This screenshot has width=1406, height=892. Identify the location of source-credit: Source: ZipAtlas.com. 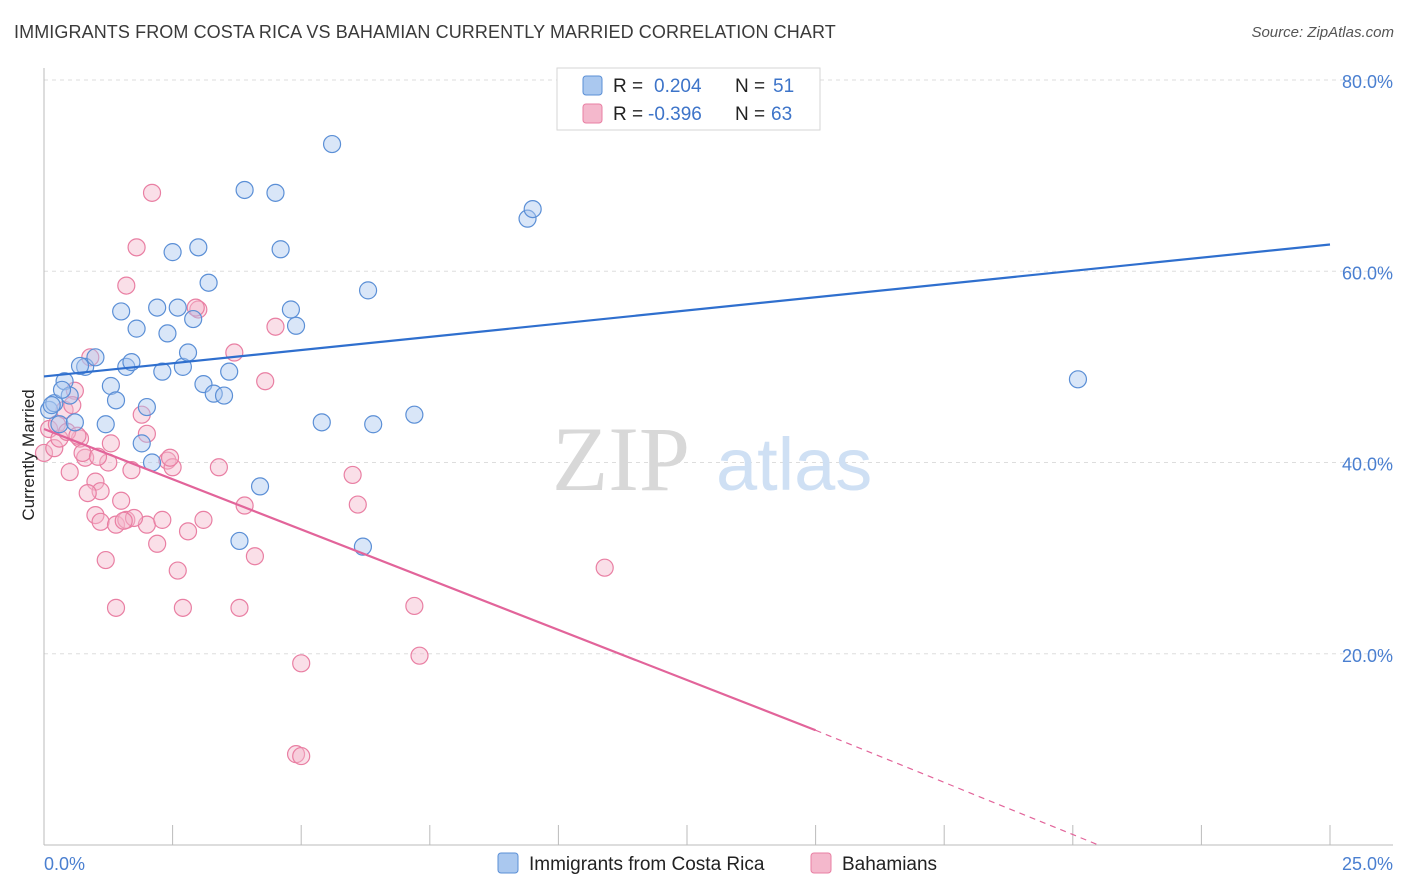
(1322, 32).